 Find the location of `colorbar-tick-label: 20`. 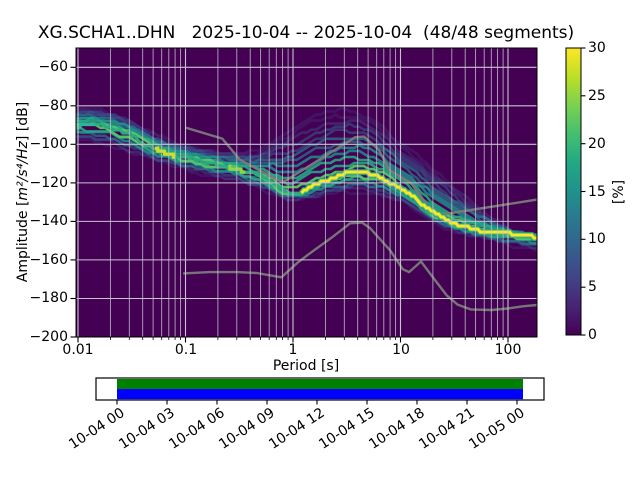

colorbar-tick-label: 20 is located at coordinates (597, 144).